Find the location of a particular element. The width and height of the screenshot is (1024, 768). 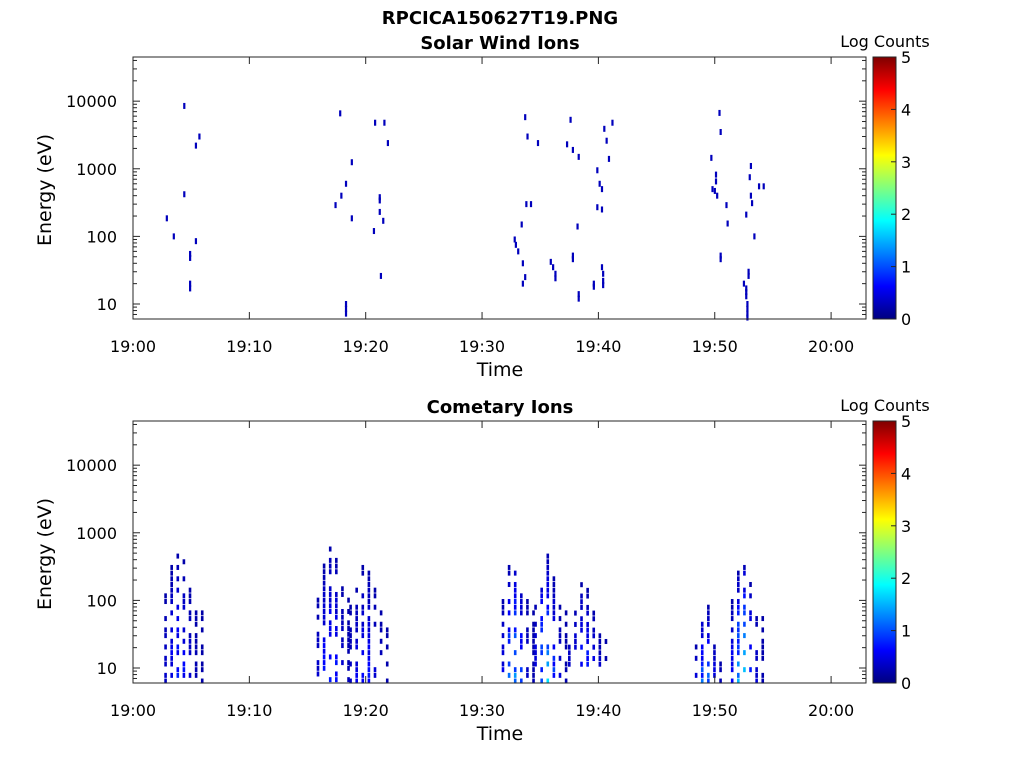

x-tick-label: 19:40 is located at coordinates (598, 346).